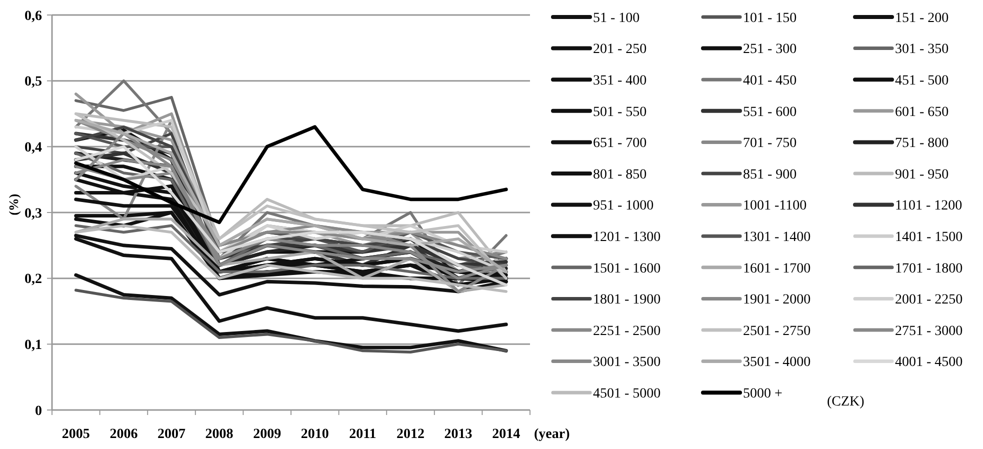 This screenshot has height=449, width=983. Describe the element at coordinates (627, 331) in the screenshot. I see `legend-label: 2251 - 2500` at that location.